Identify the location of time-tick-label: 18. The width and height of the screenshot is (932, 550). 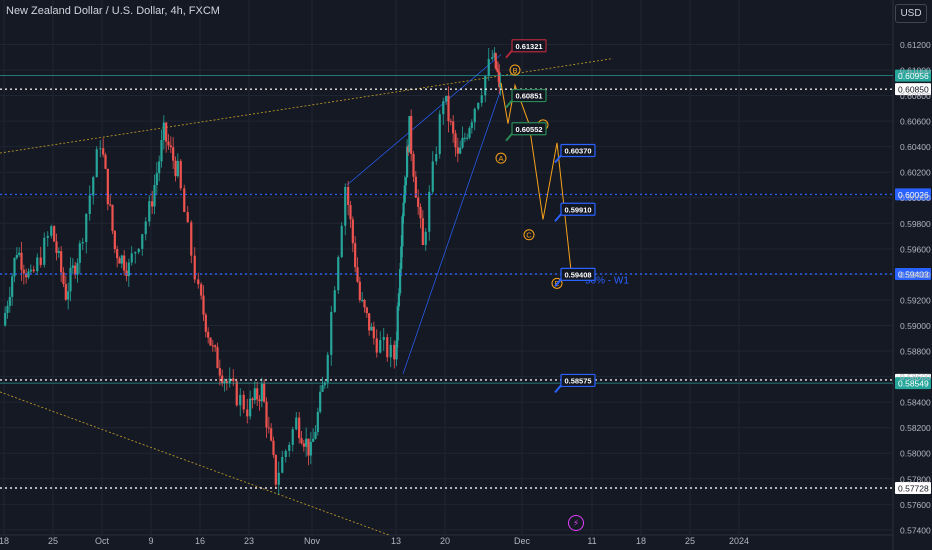
(641, 541).